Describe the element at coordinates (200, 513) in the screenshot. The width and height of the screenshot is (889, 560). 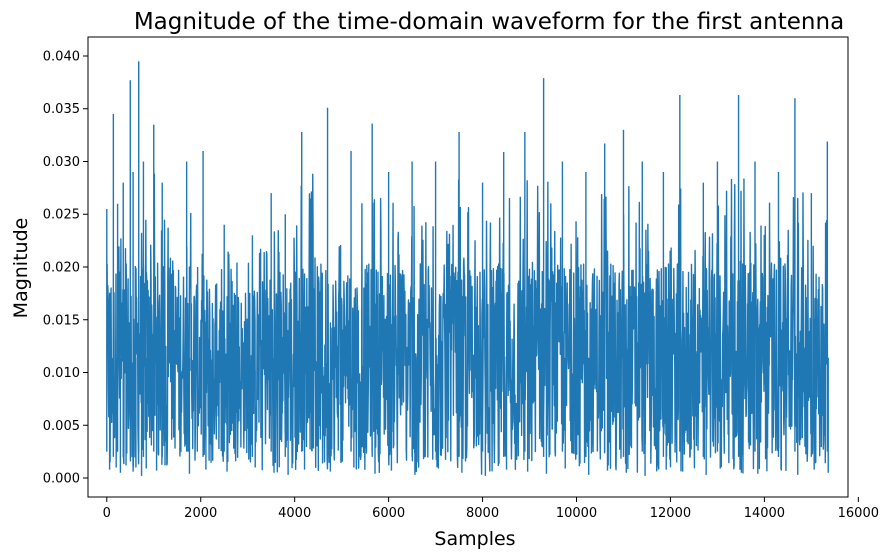
I see `x-tick-label: 2000` at that location.